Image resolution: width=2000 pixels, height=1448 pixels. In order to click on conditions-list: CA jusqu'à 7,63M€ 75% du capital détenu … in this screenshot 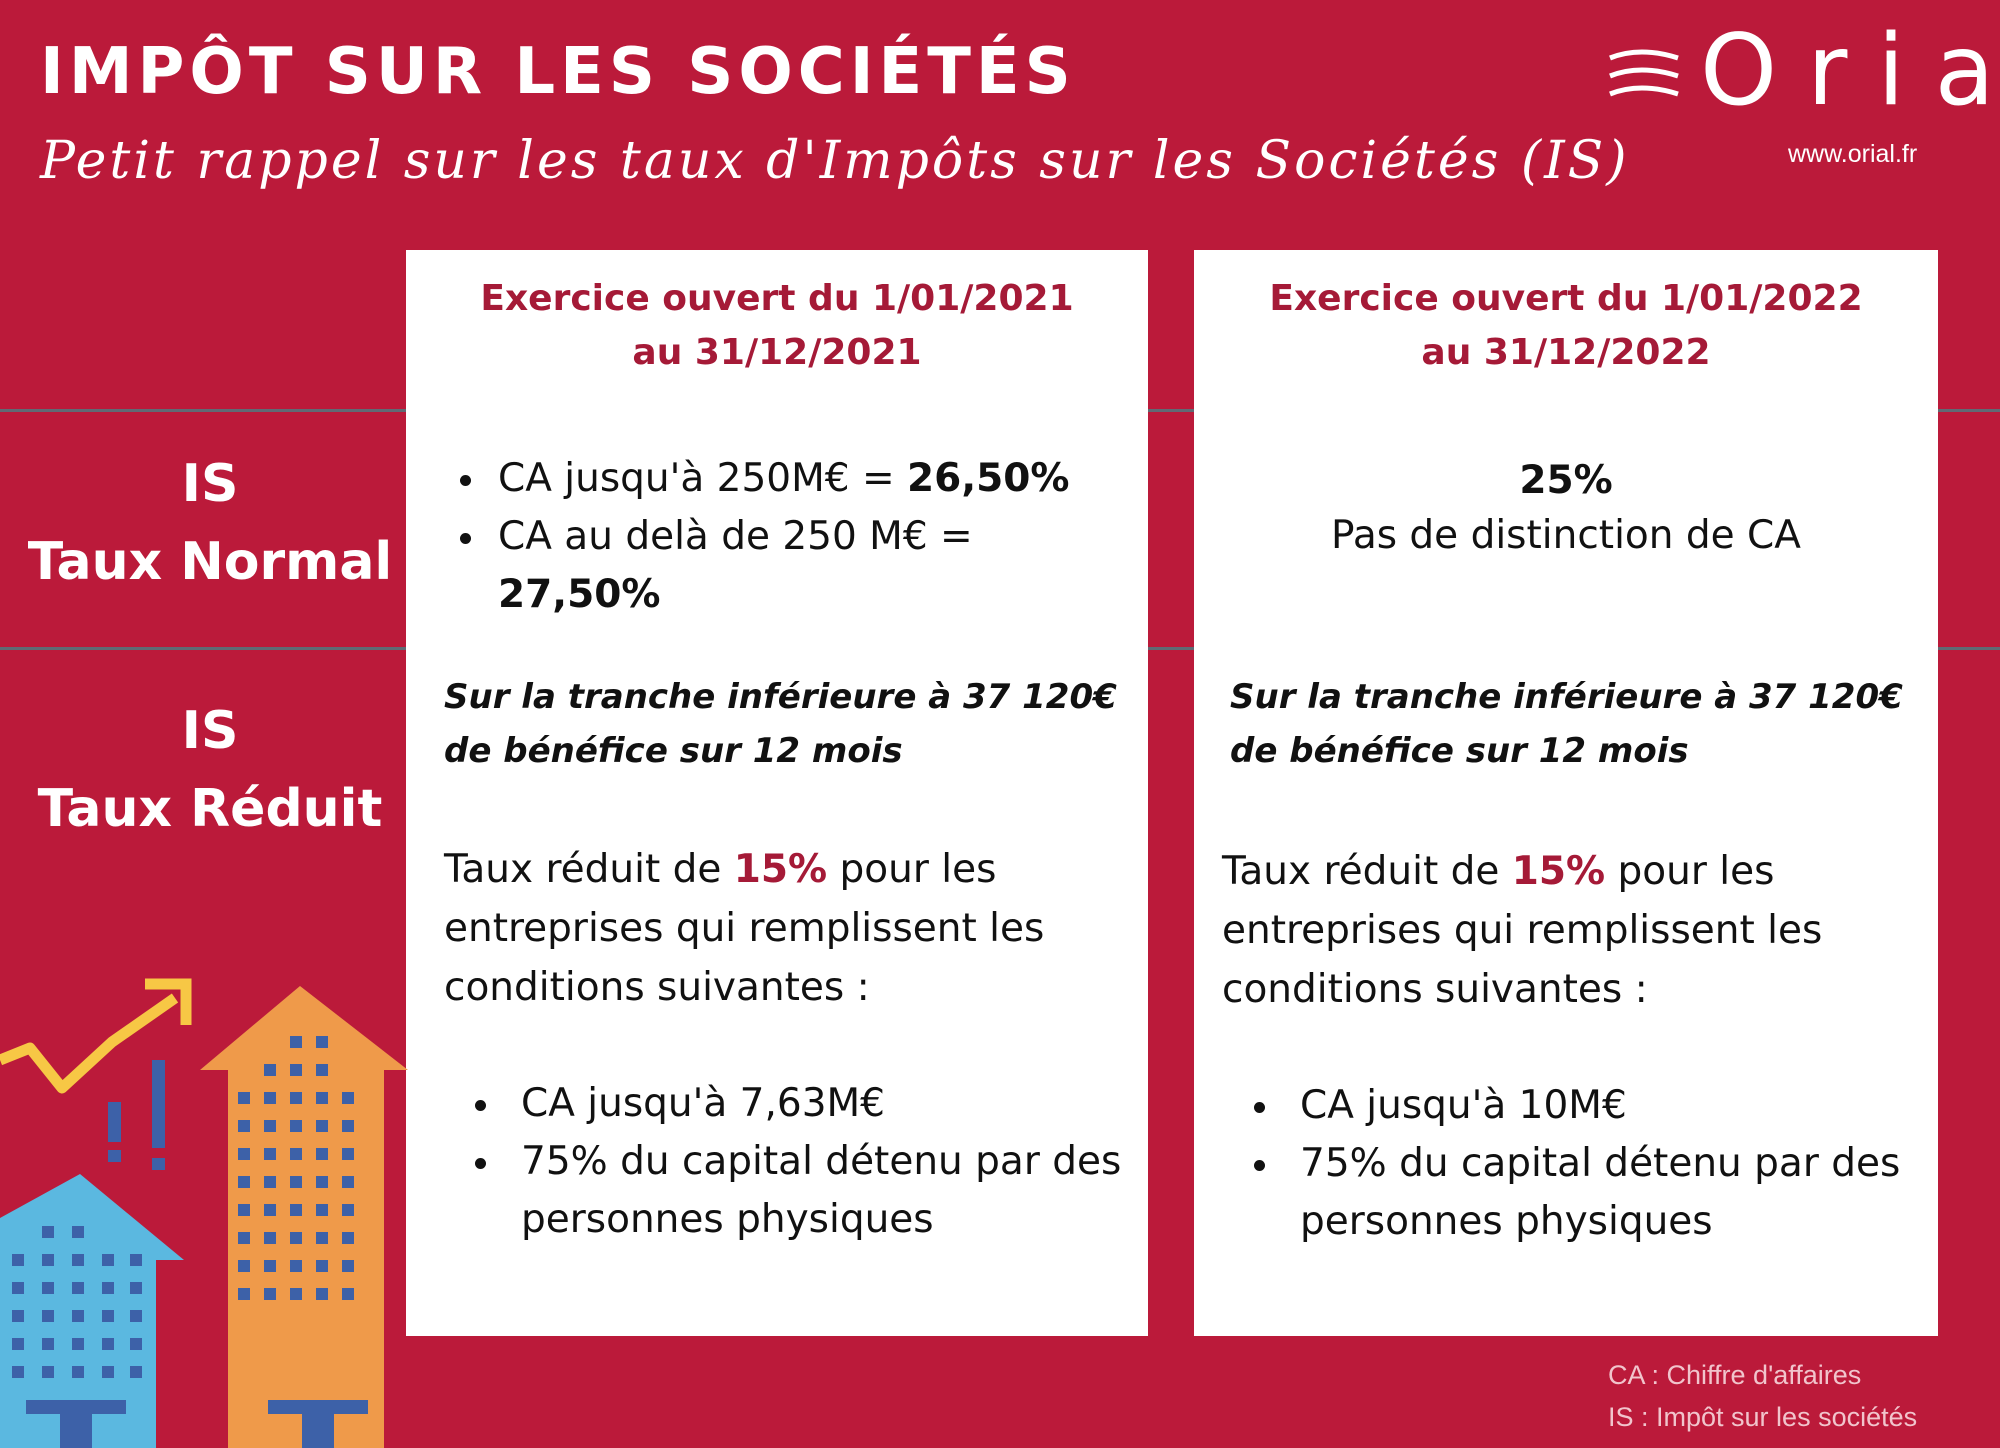, I will do `click(801, 1162)`.